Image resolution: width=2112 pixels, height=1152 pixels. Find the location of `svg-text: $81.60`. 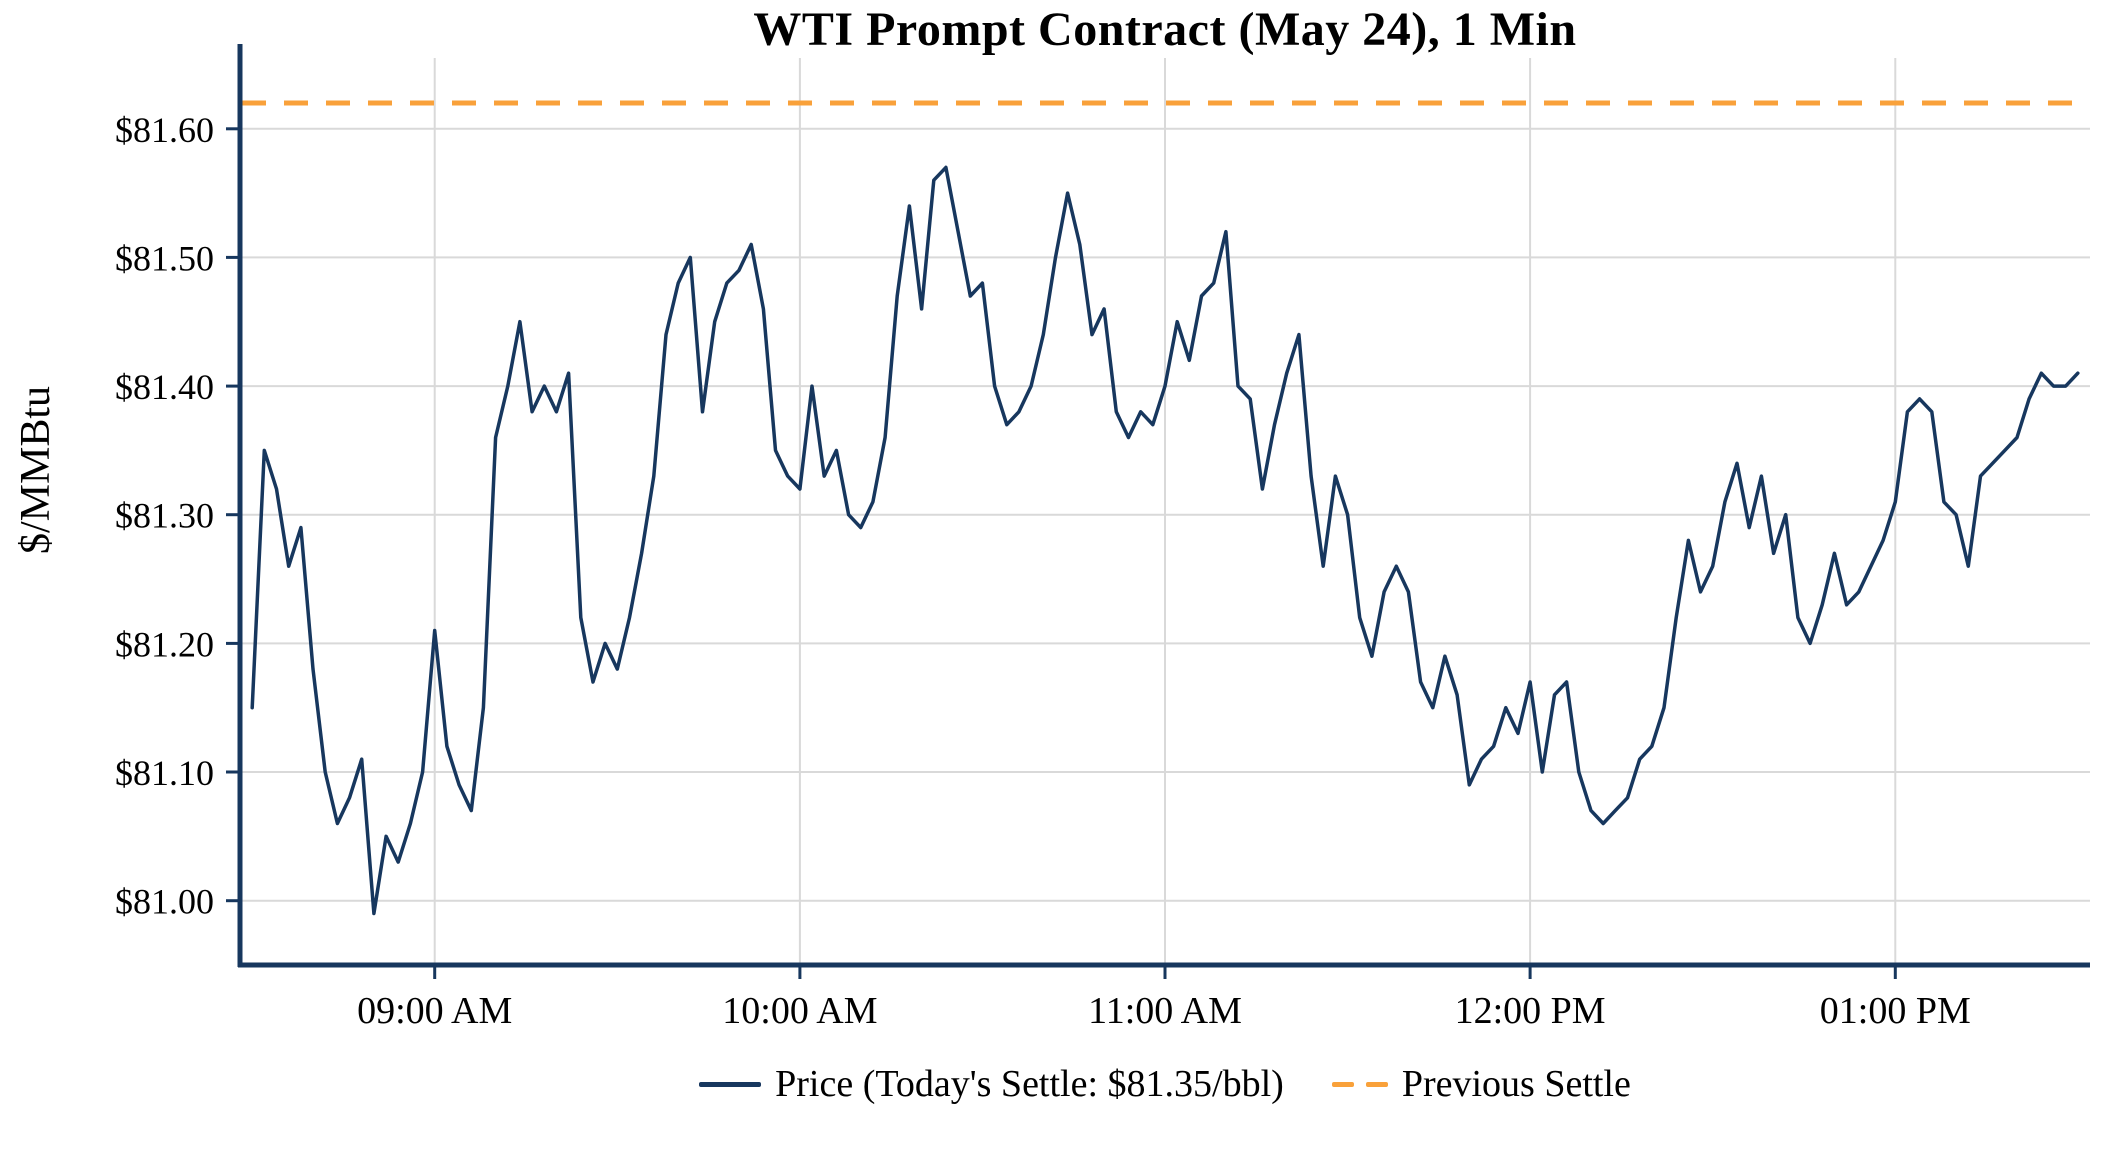

svg-text: $81.60 is located at coordinates (164, 130).